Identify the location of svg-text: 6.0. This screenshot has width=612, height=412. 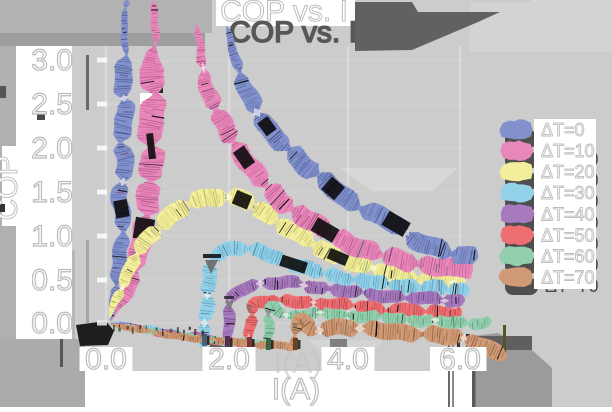
(460, 359).